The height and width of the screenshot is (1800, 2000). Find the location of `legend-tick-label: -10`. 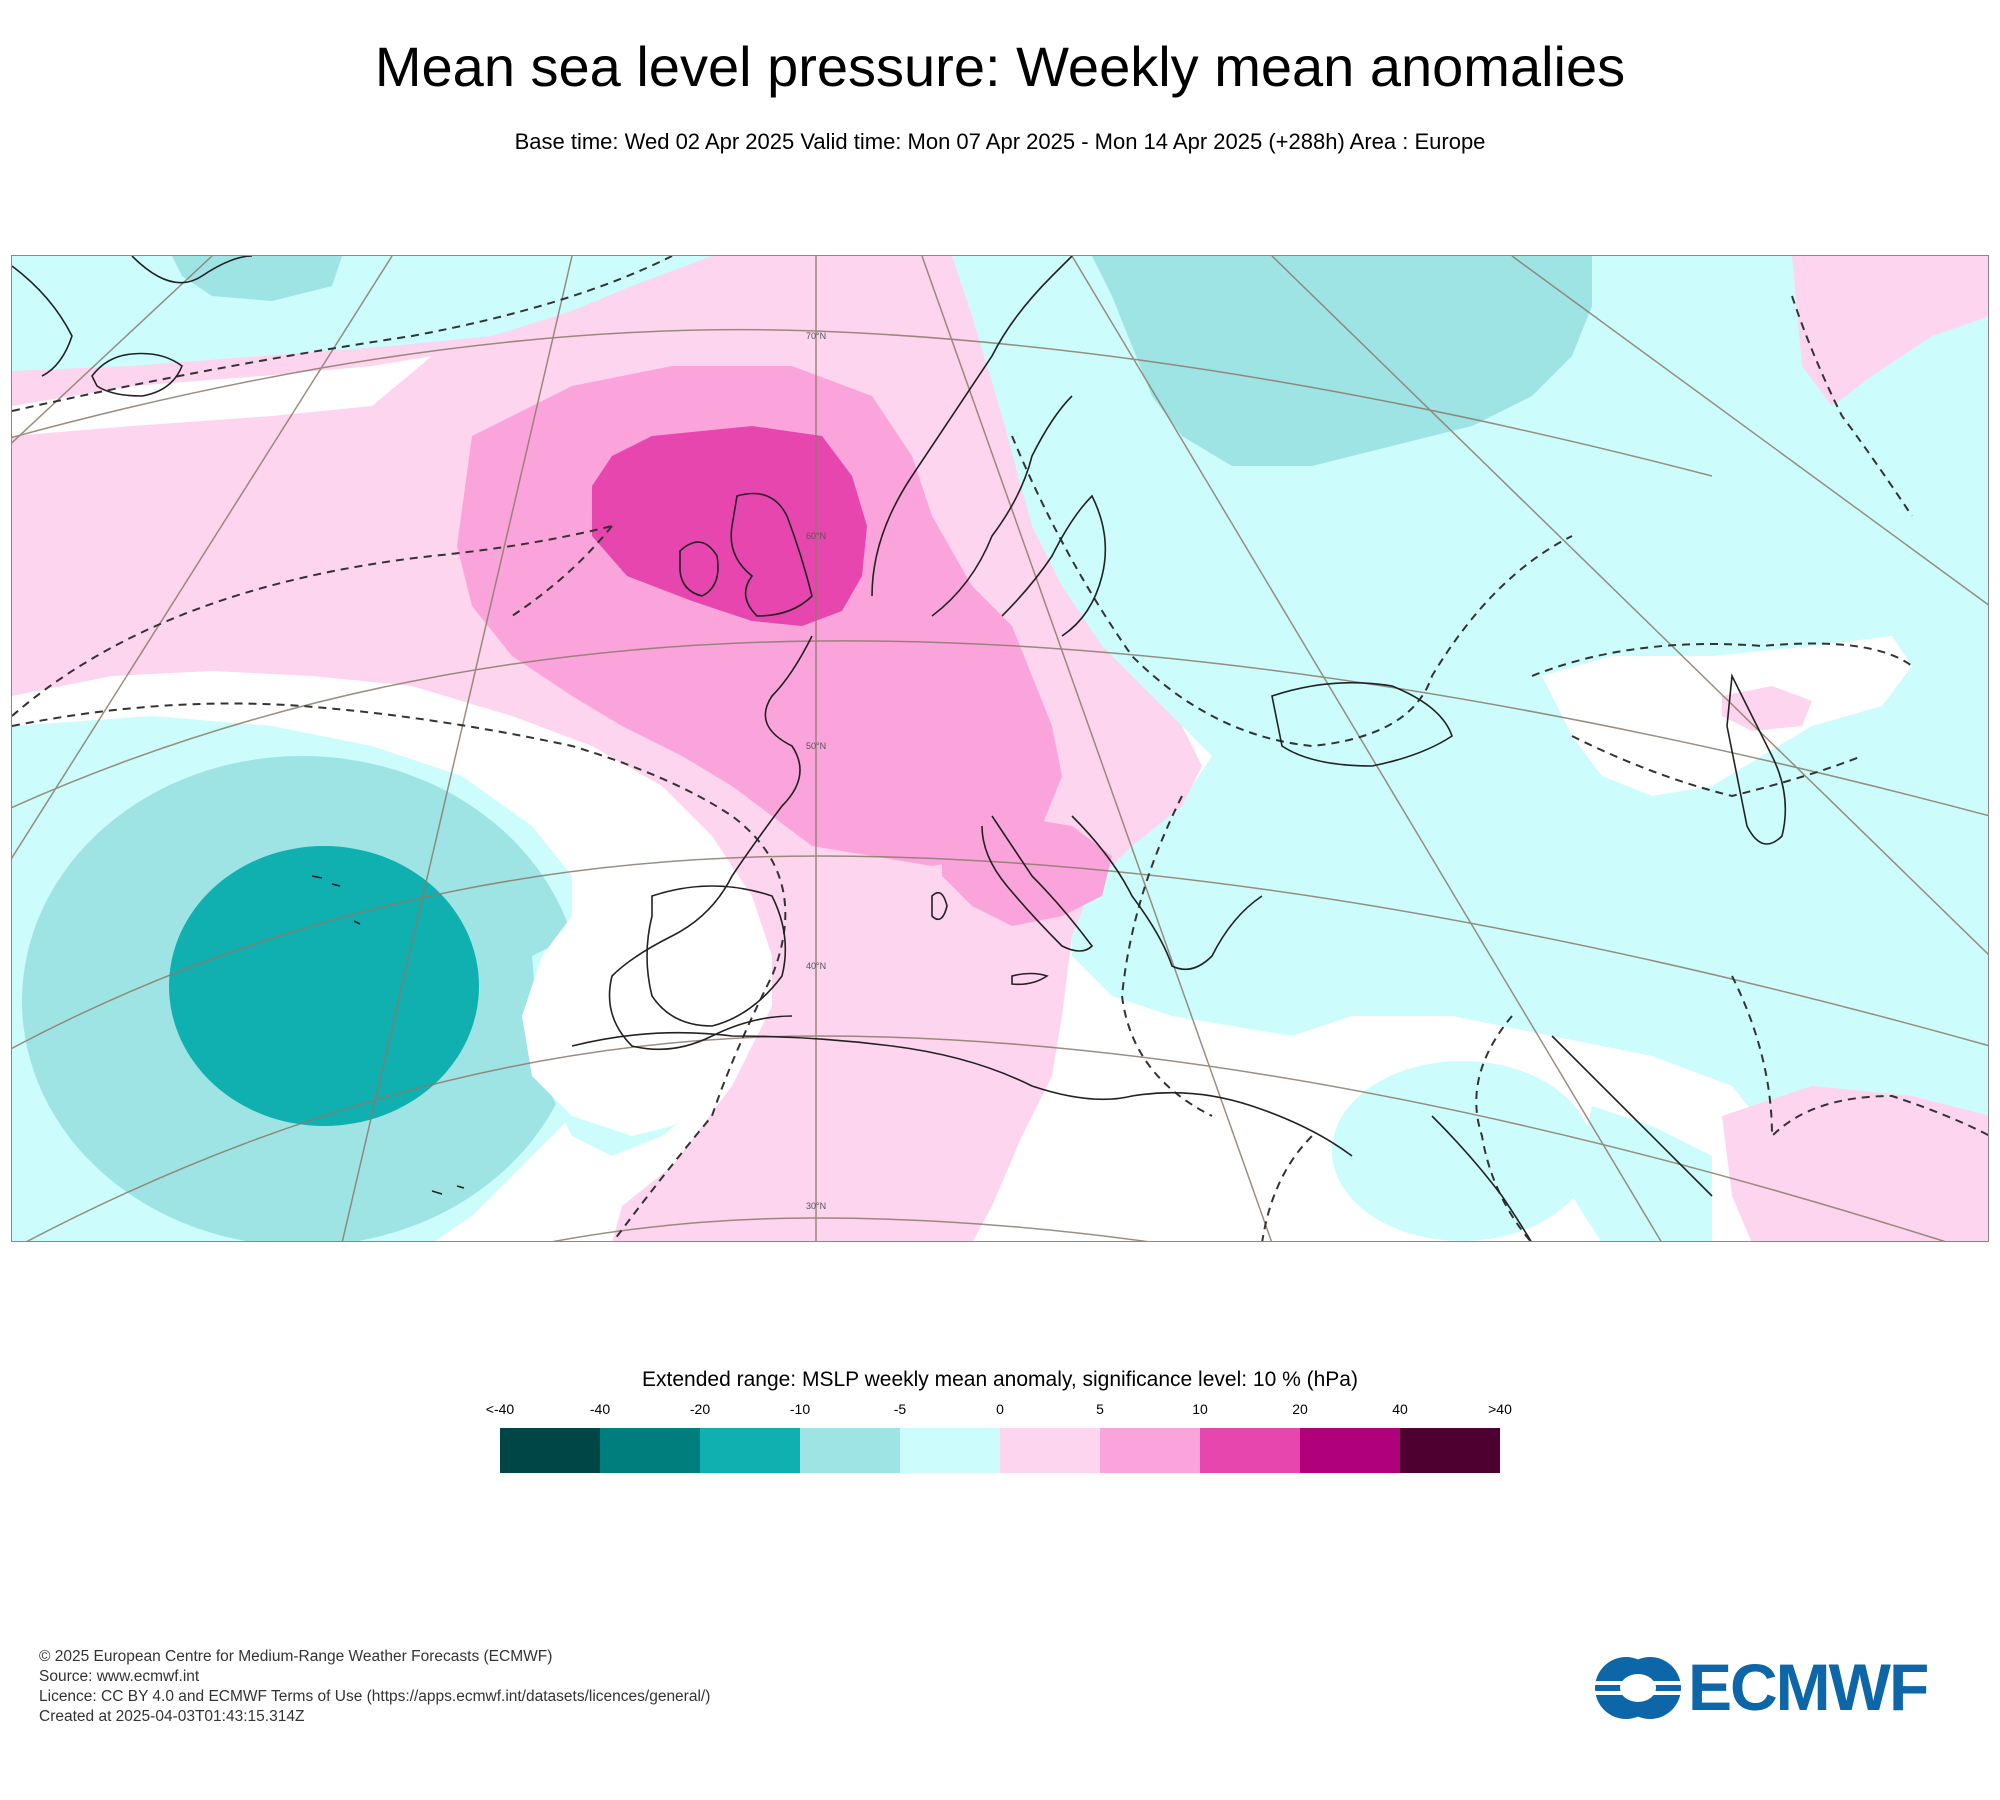

legend-tick-label: -10 is located at coordinates (800, 1409).